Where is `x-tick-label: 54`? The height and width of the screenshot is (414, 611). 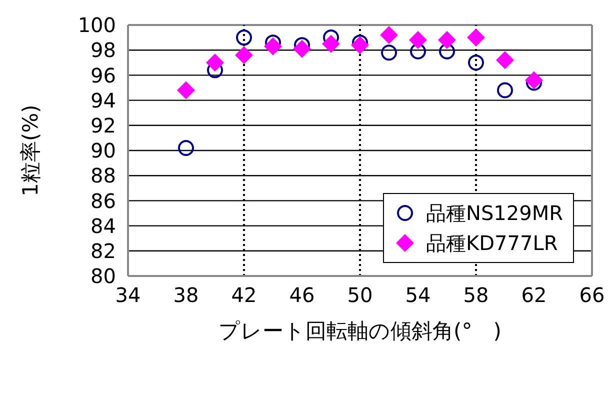
x-tick-label: 54 is located at coordinates (418, 295).